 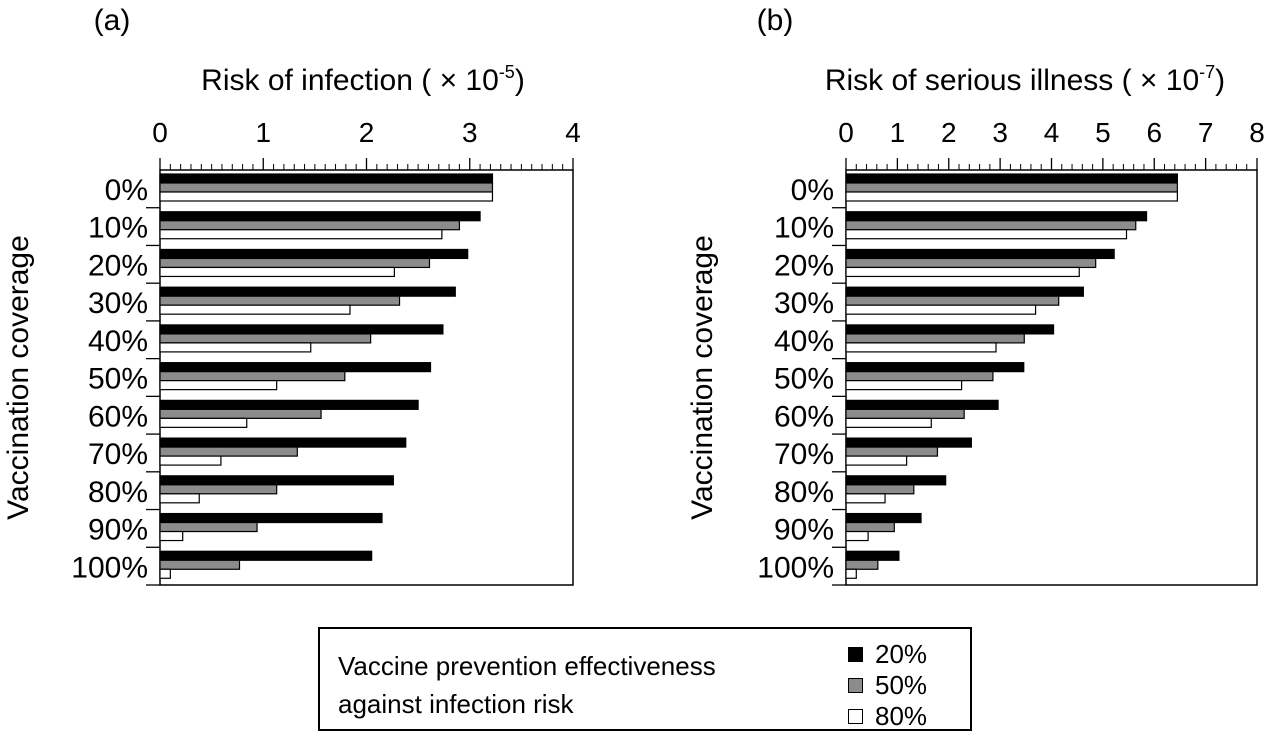 What do you see at coordinates (118, 228) in the screenshot?
I see `y-tick-label: 10%` at bounding box center [118, 228].